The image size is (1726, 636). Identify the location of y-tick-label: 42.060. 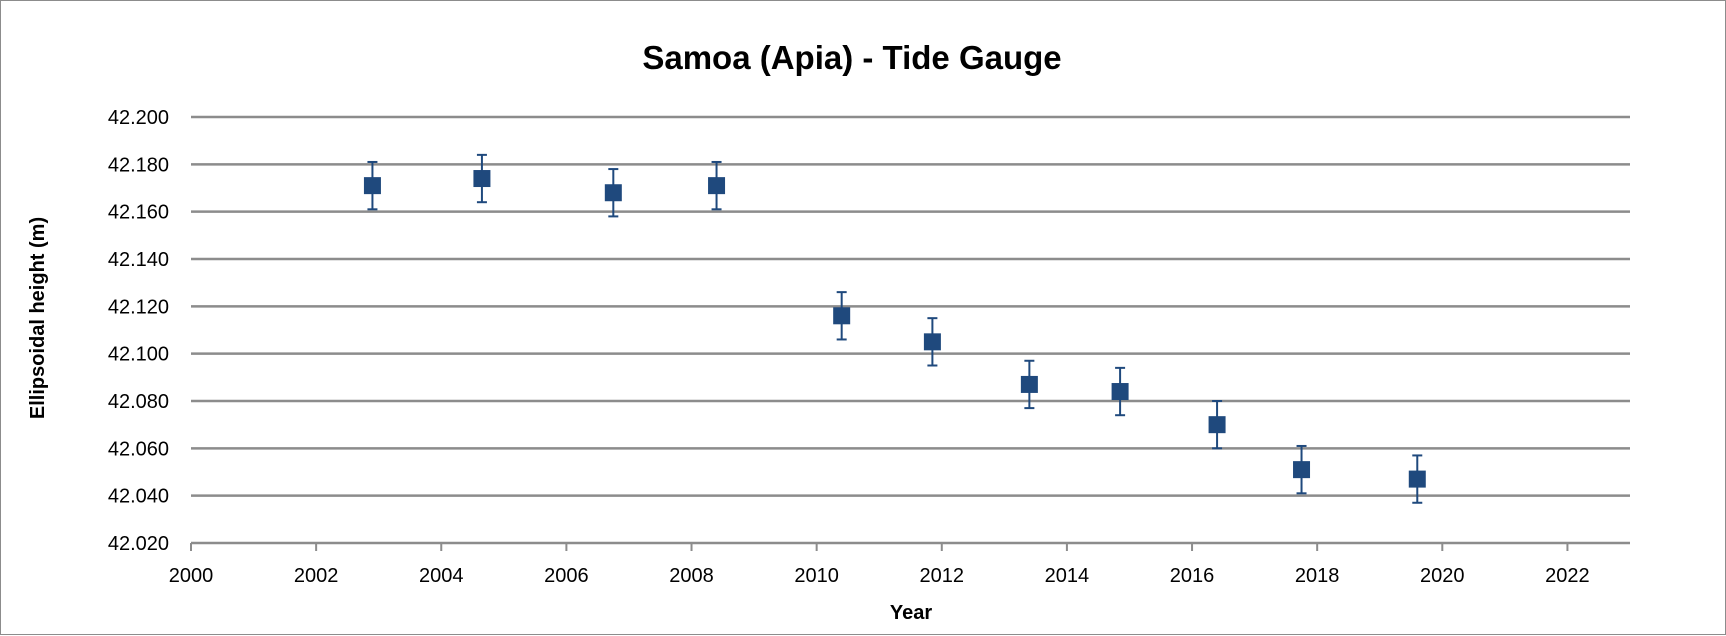
(138, 449).